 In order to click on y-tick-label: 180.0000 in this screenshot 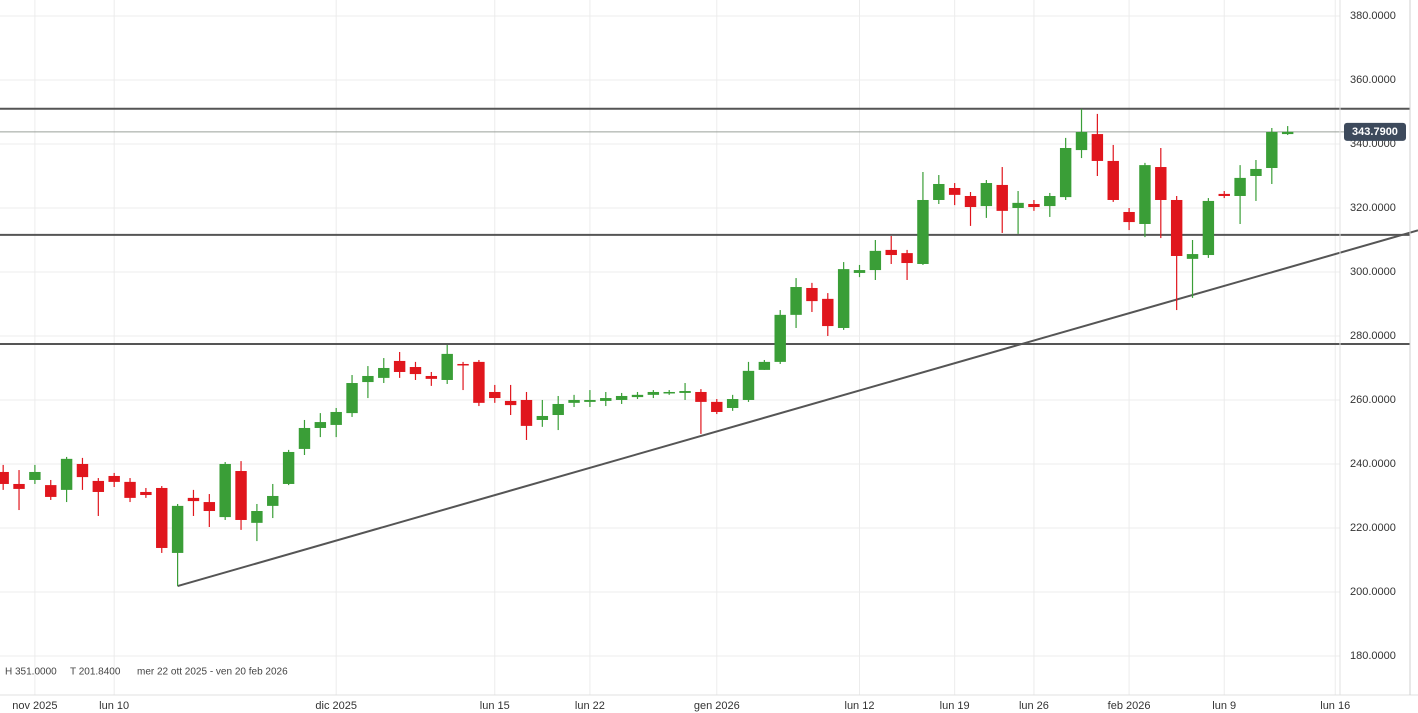, I will do `click(1373, 656)`.